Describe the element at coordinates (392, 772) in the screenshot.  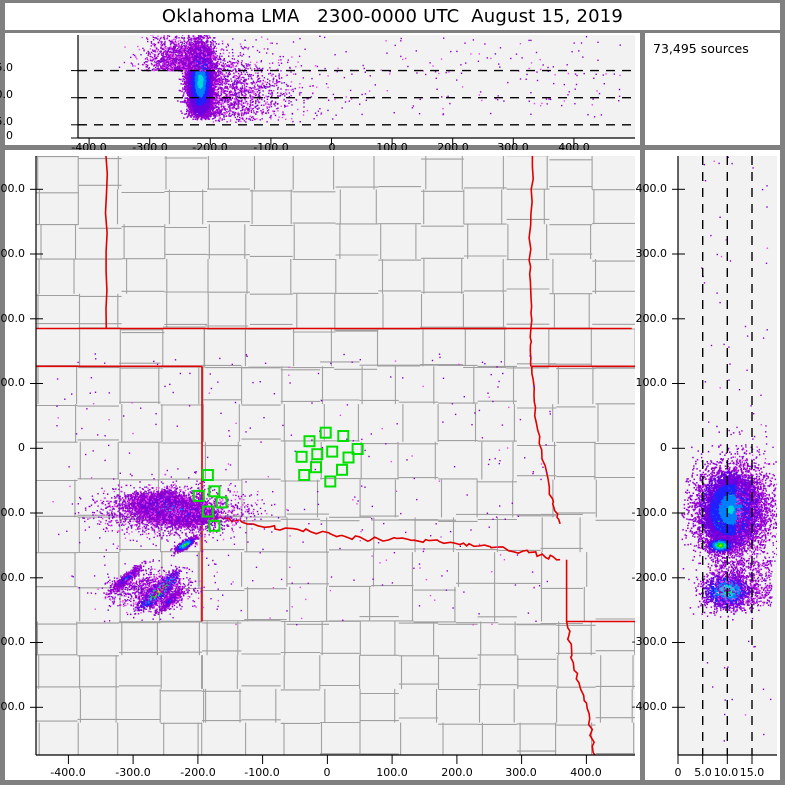
I see `map-xtick-100: 100.0` at that location.